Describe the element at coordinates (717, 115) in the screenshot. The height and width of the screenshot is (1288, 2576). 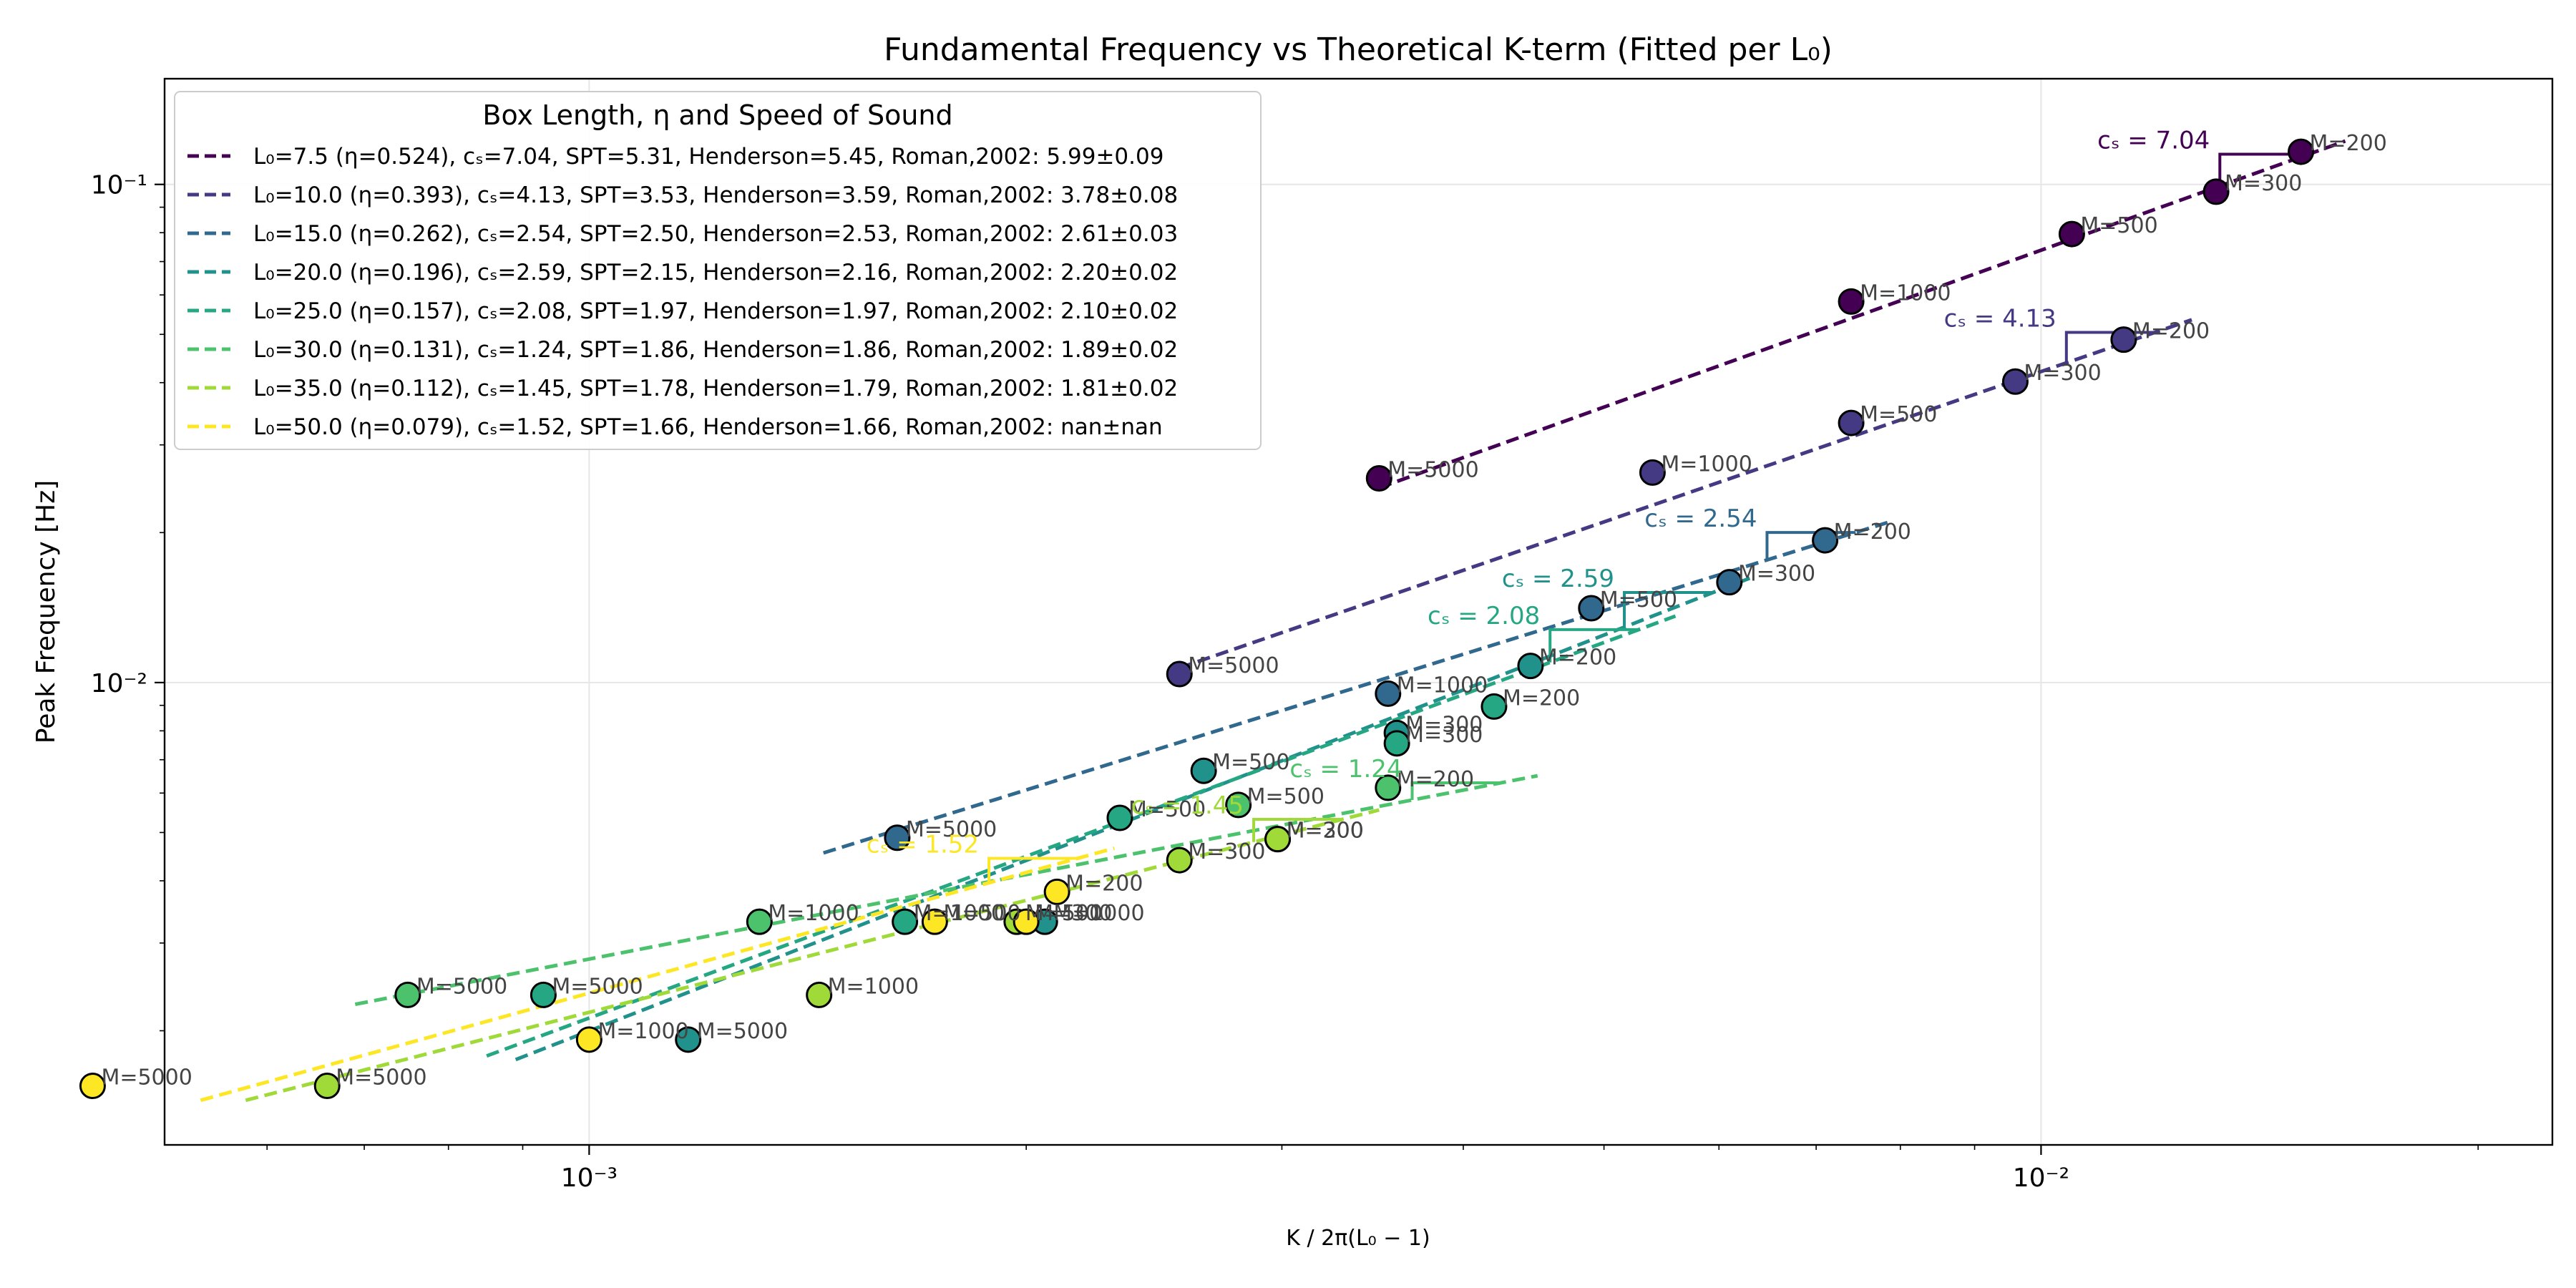
I see `legend-title: Box Length, η and Speed of Sound` at that location.